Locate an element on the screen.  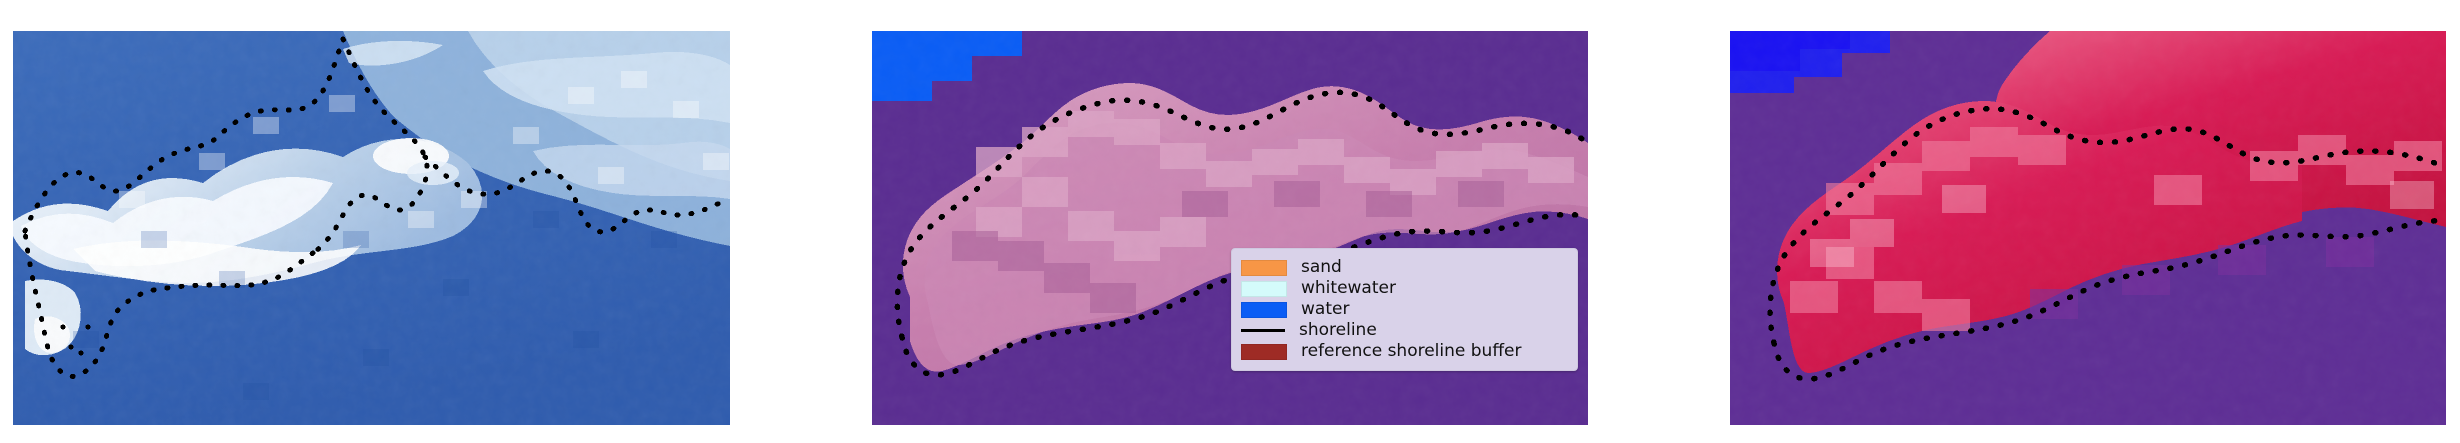
legend-label-water: water is located at coordinates (1325, 309).